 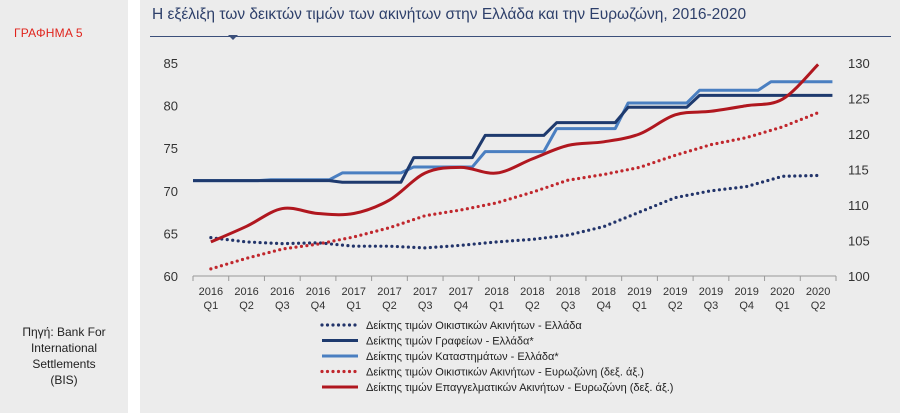 What do you see at coordinates (64, 364) in the screenshot?
I see `source-line: Settlements` at bounding box center [64, 364].